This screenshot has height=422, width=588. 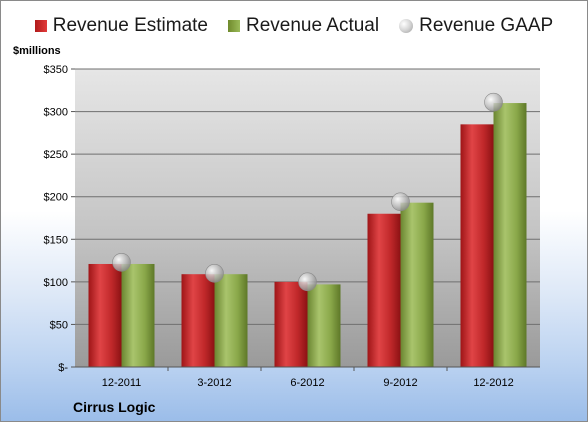 I want to click on legend-item-gaap: Revenue GAAP, so click(x=476, y=26).